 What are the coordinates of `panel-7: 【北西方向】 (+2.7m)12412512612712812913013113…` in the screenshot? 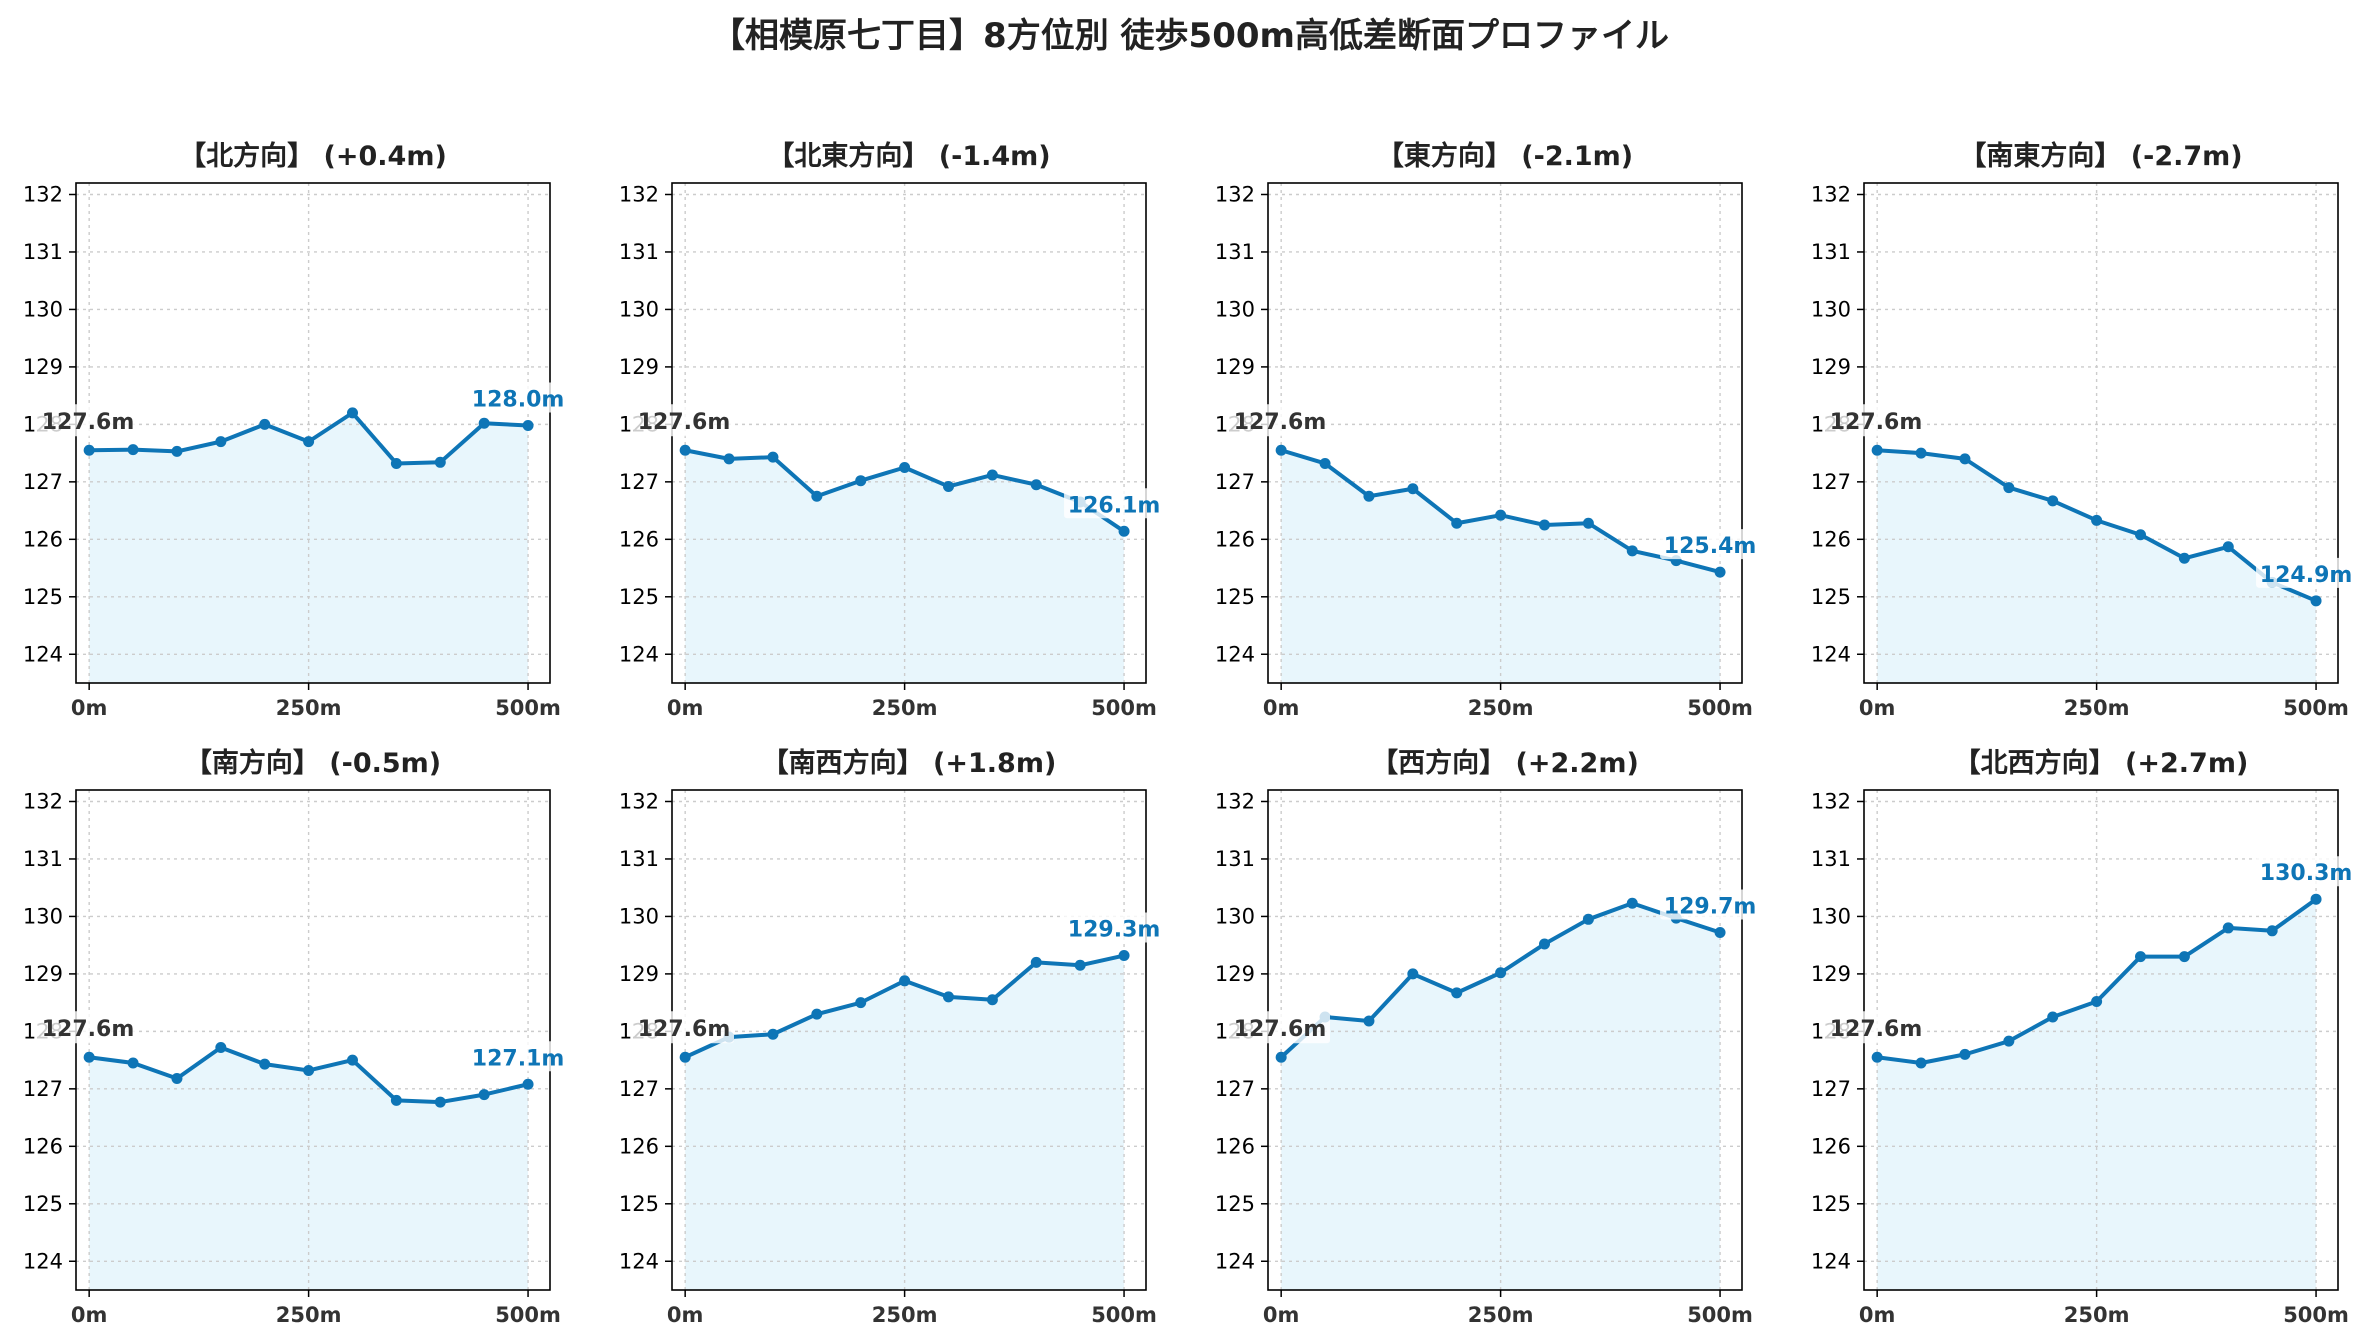 It's located at (2084, 1037).